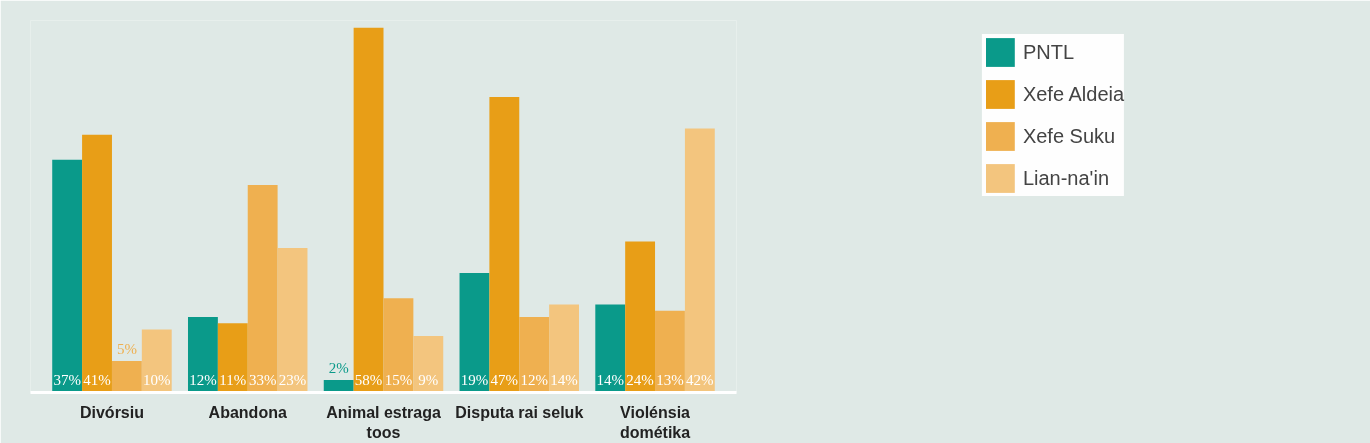  Describe the element at coordinates (383, 422) in the screenshot. I see `x-tick-label: Animal estraga toos` at that location.